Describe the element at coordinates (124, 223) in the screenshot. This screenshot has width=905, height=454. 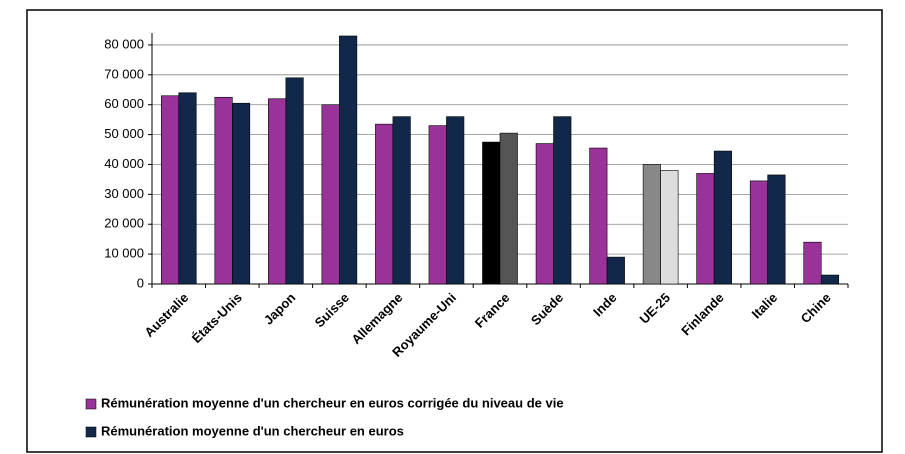
I see `y-tick-label: 20 000` at that location.